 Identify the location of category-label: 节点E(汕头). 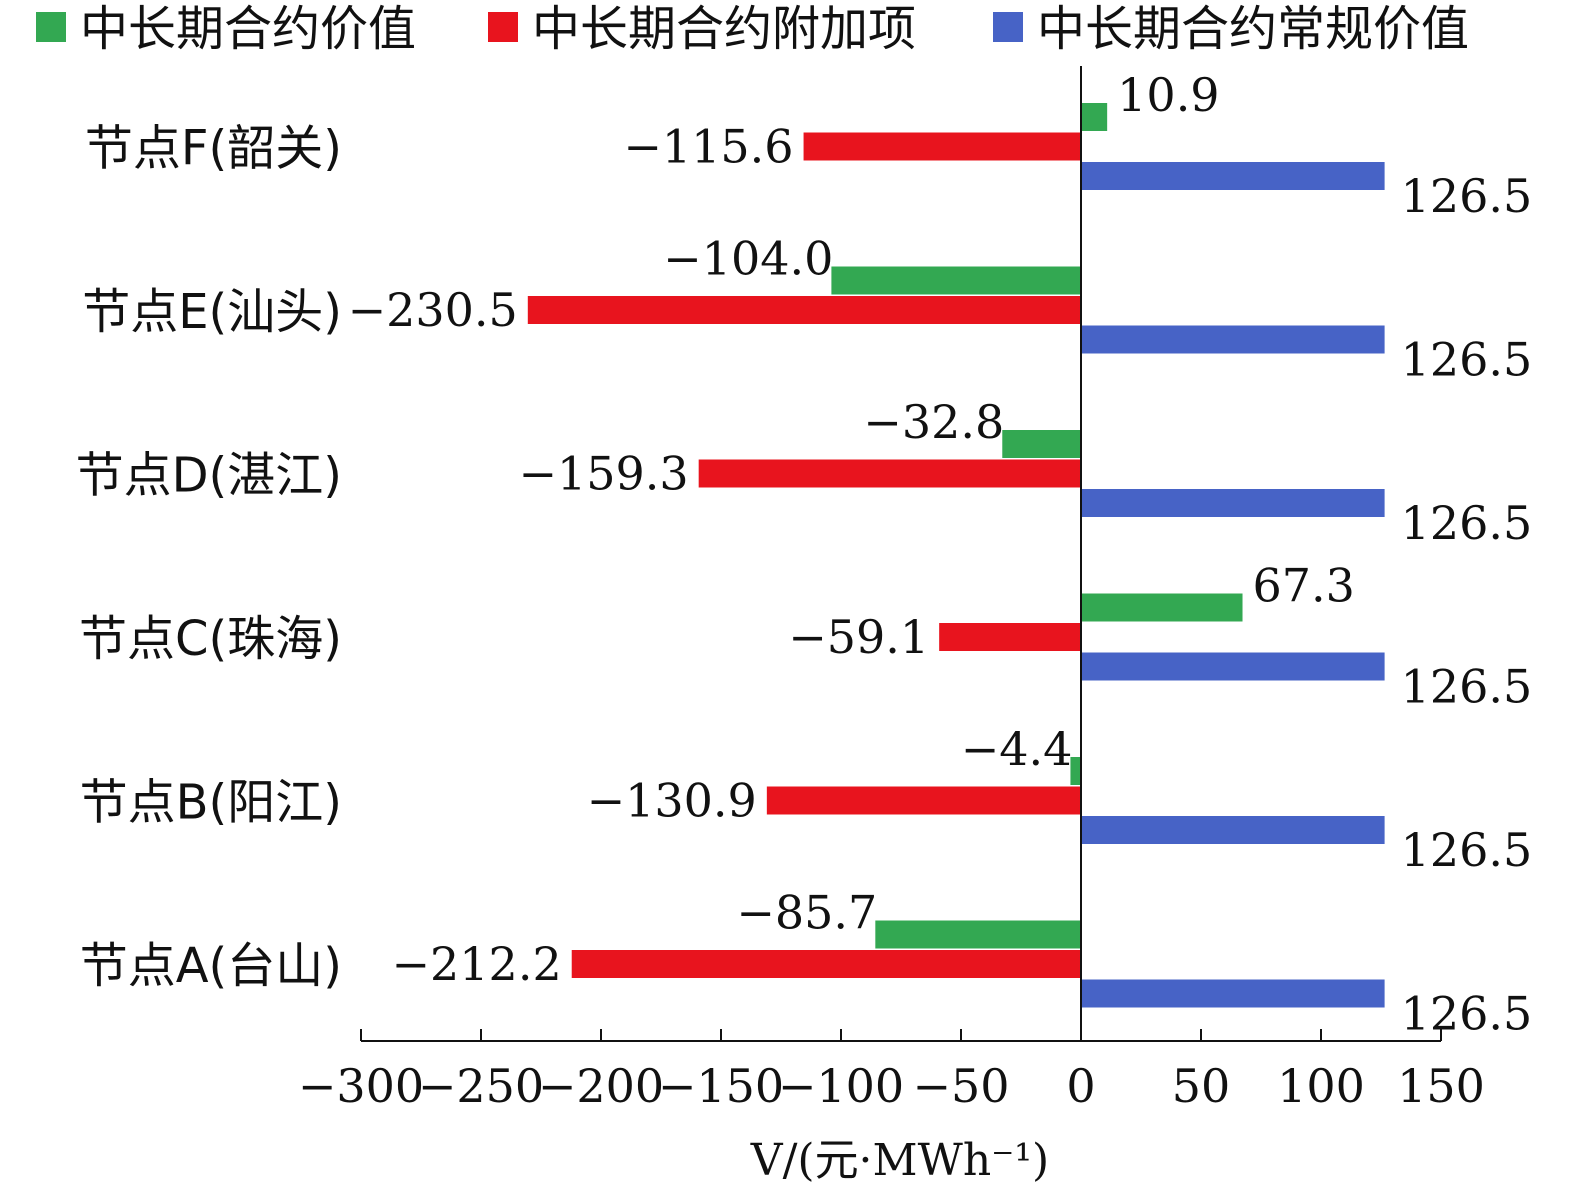
(212, 312).